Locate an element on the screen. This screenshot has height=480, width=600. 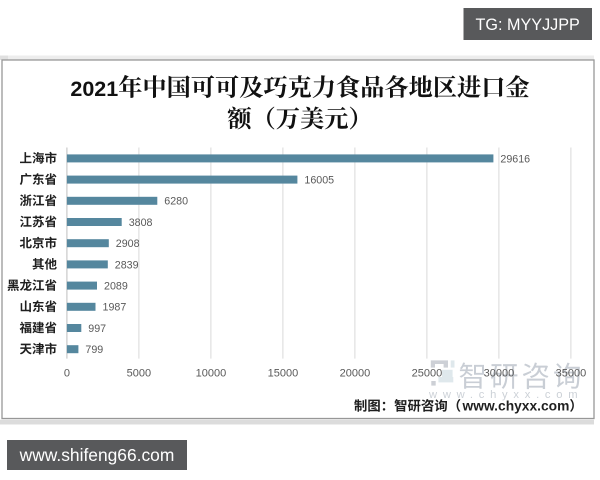
svg-text: 6280 is located at coordinates (176, 202).